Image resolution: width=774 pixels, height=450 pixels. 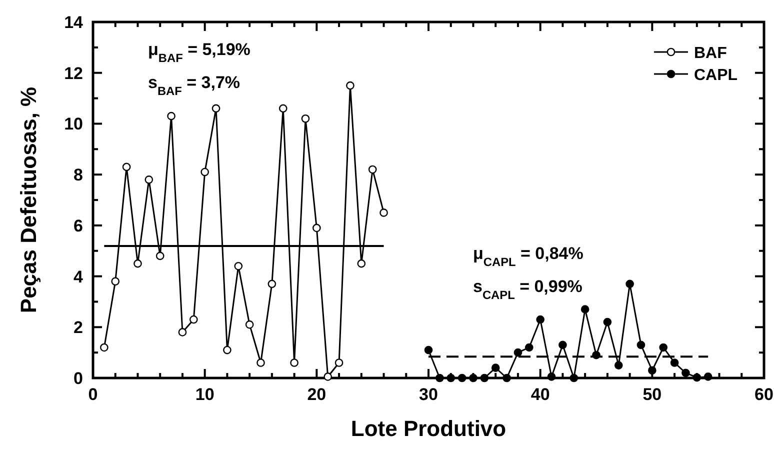 What do you see at coordinates (78, 226) in the screenshot?
I see `y-tick-label: 6` at bounding box center [78, 226].